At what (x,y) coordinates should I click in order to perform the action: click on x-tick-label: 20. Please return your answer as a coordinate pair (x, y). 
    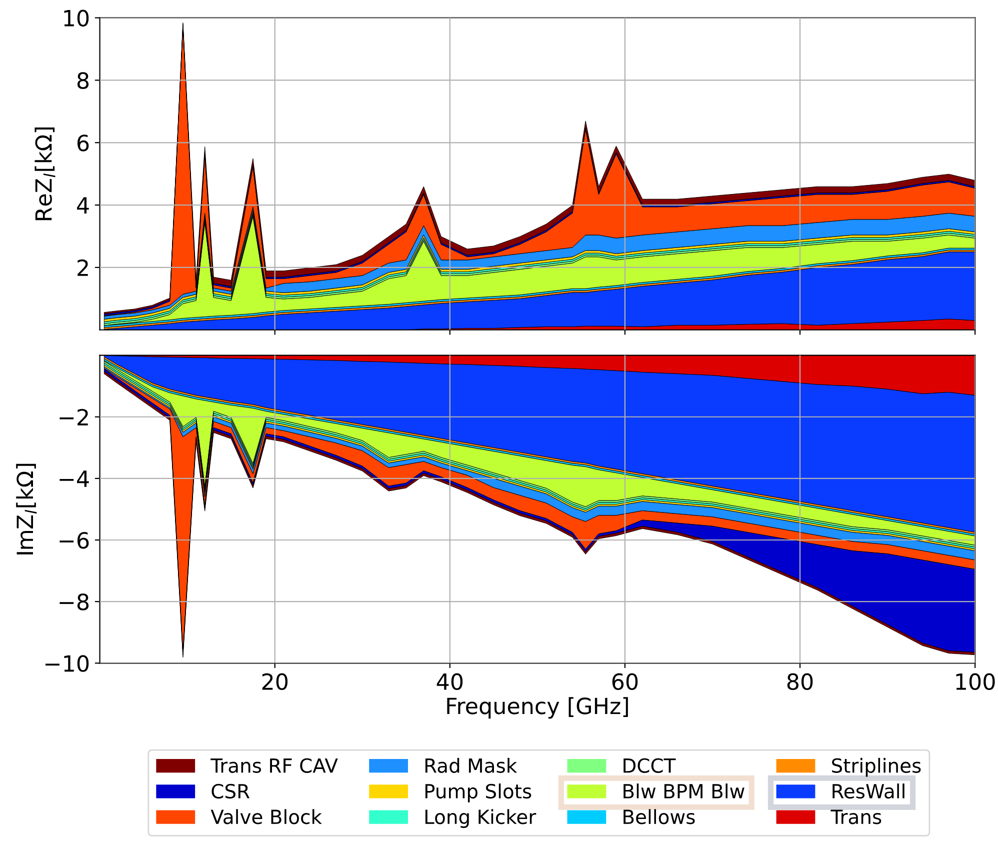
    Looking at the image, I should click on (275, 681).